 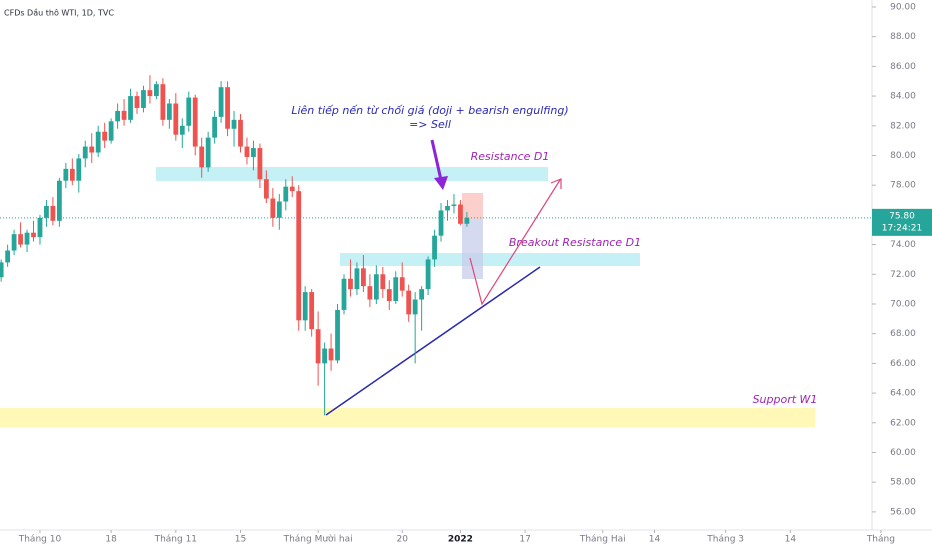 What do you see at coordinates (902, 228) in the screenshot?
I see `countdown: 17:24:21` at bounding box center [902, 228].